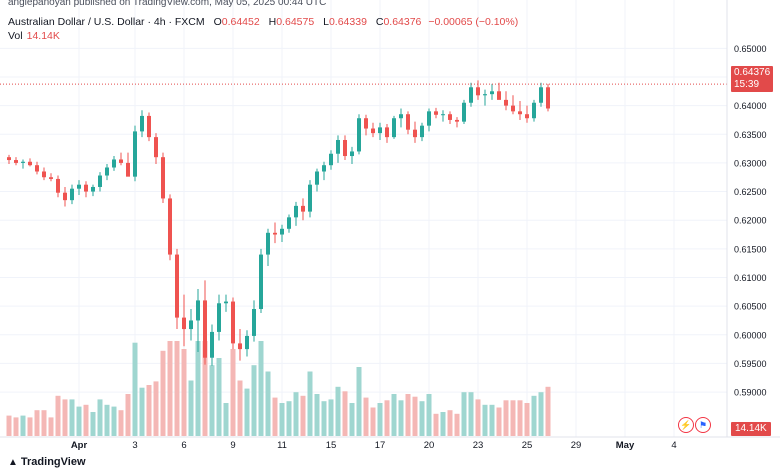 The width and height of the screenshot is (780, 470). Describe the element at coordinates (750, 307) in the screenshot. I see `price-tick-label: 0.60500` at that location.